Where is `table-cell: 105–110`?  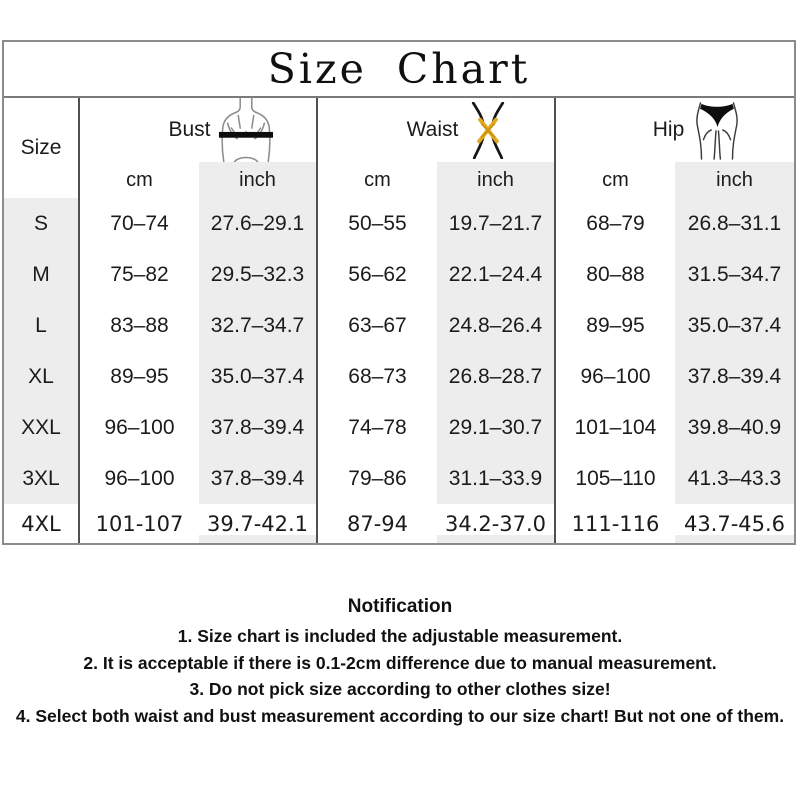
table-cell: 105–110 is located at coordinates (615, 478).